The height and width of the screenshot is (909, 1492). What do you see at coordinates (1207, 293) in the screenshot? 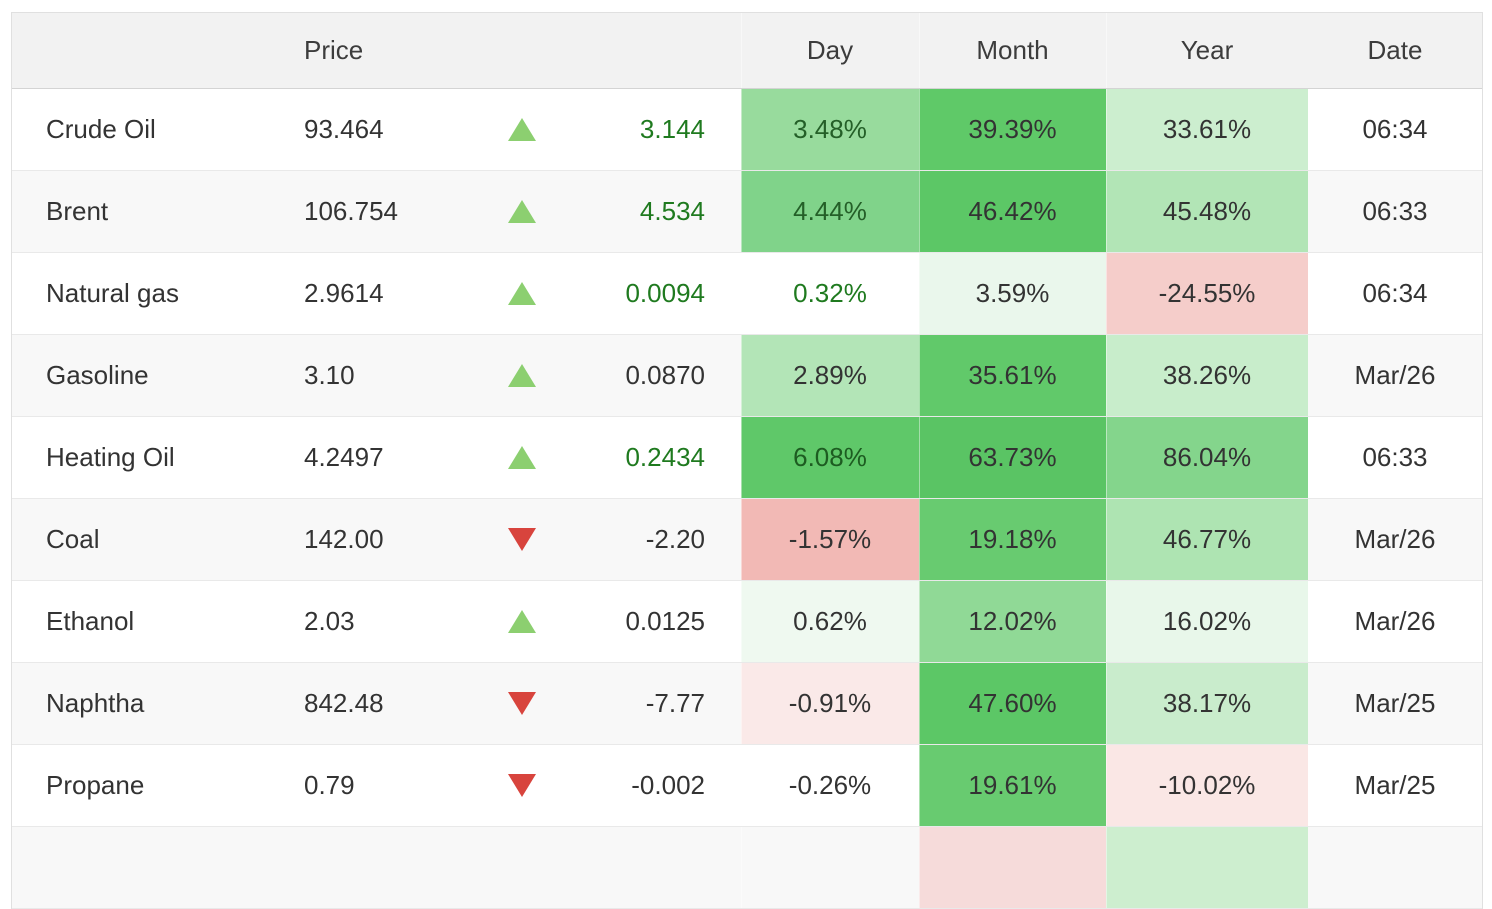
I see `year-percent-cell: -24.55%` at bounding box center [1207, 293].